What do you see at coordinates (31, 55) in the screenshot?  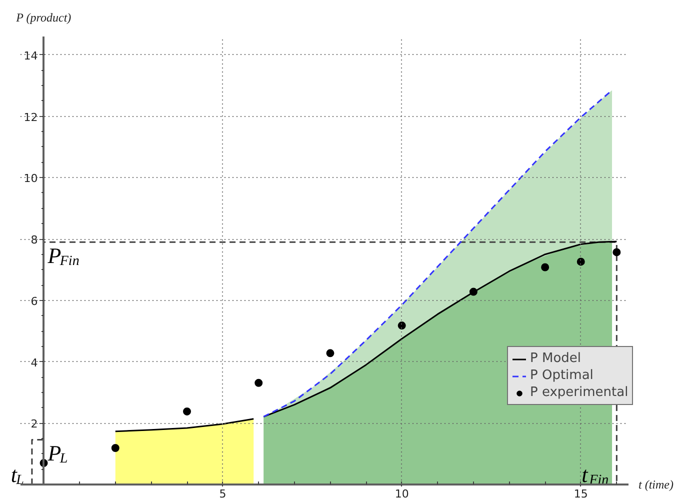 I see `y-tick-label: 14` at bounding box center [31, 55].